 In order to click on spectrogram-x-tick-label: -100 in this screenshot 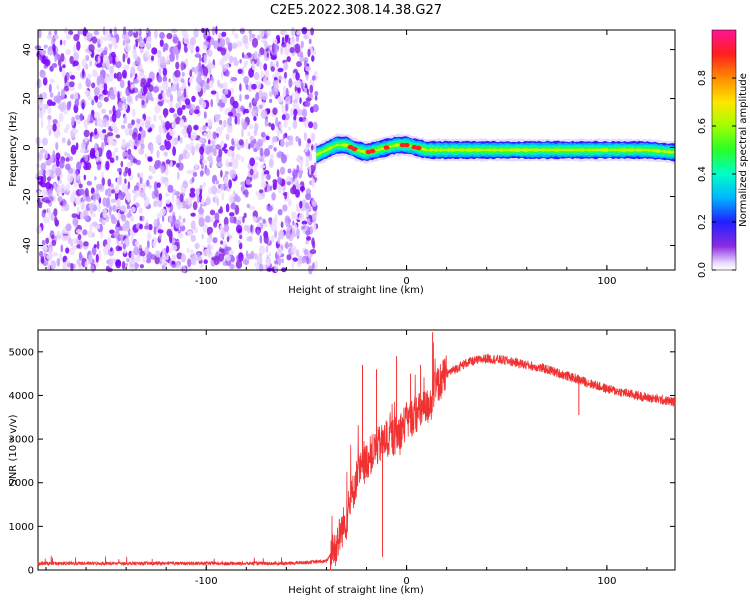, I will do `click(206, 281)`.